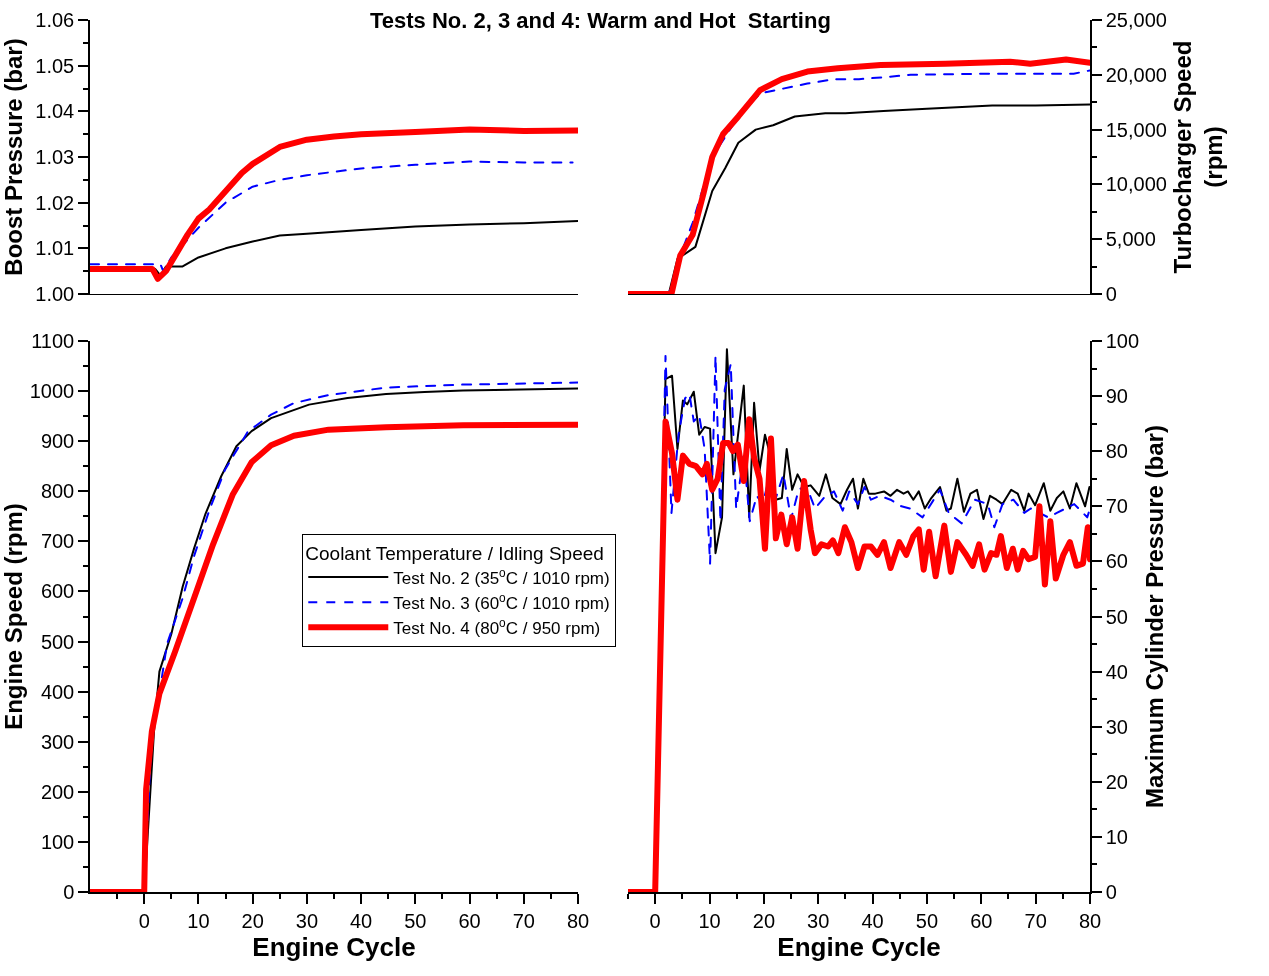 This screenshot has height=976, width=1269. What do you see at coordinates (57, 741) in the screenshot?
I see `y-tick-label: 300` at bounding box center [57, 741].